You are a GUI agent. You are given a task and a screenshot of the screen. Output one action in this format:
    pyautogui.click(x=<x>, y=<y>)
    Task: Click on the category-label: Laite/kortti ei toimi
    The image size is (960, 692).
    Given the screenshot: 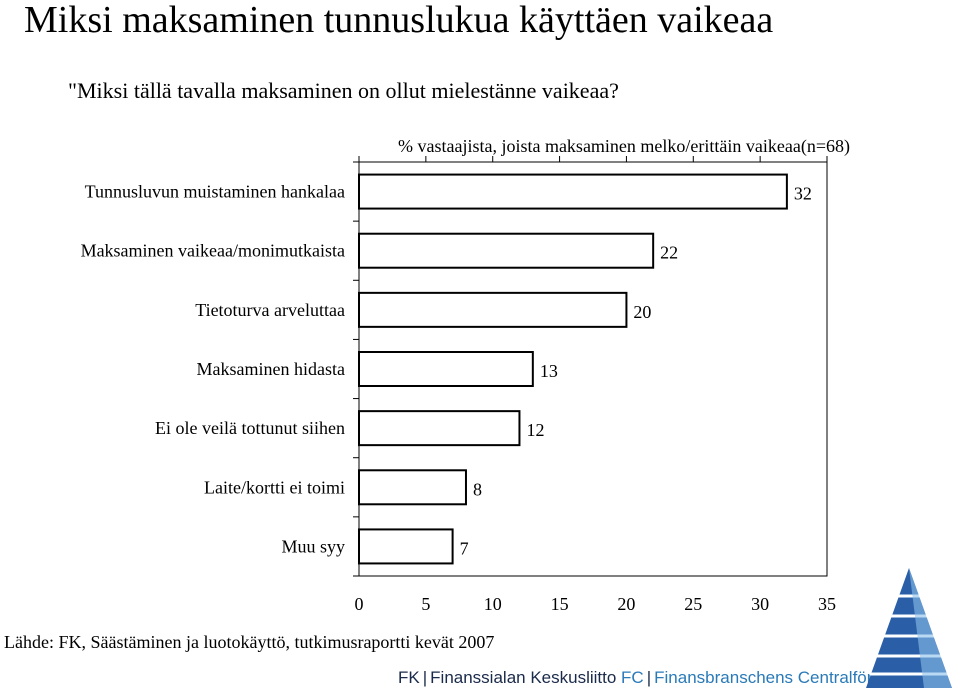 What is the action you would take?
    pyautogui.click(x=274, y=487)
    